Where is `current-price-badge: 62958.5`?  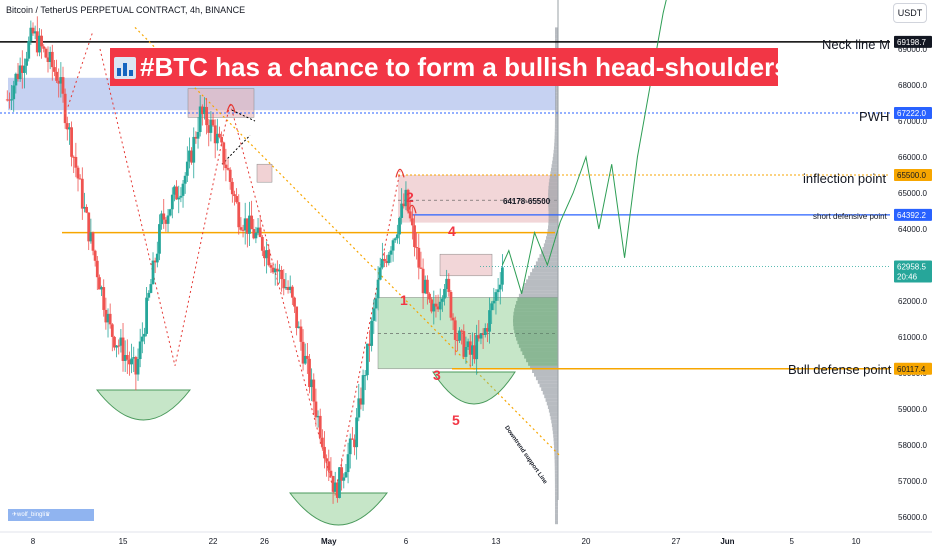
current-price-badge: 62958.5 is located at coordinates (911, 266).